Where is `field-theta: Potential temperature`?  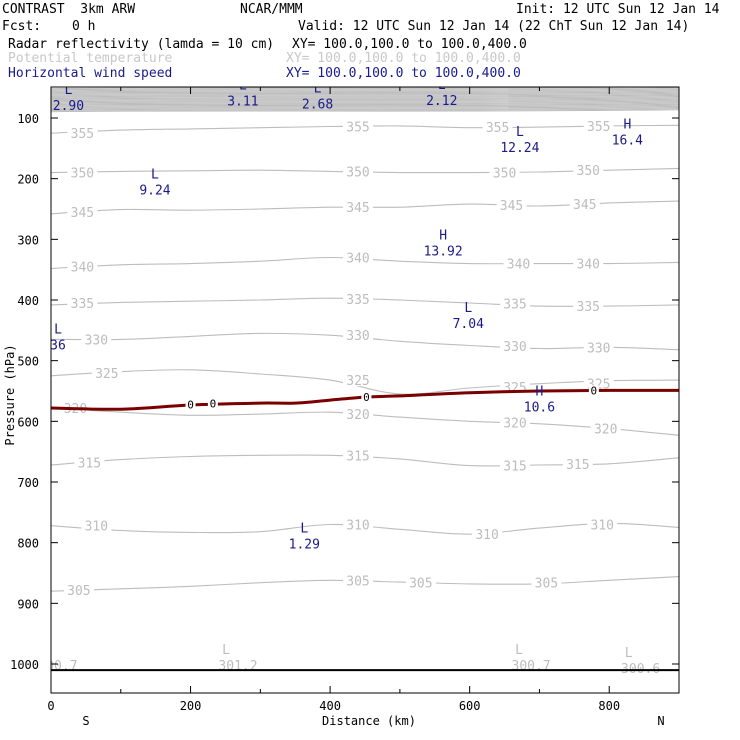
field-theta: Potential temperature is located at coordinates (90, 58).